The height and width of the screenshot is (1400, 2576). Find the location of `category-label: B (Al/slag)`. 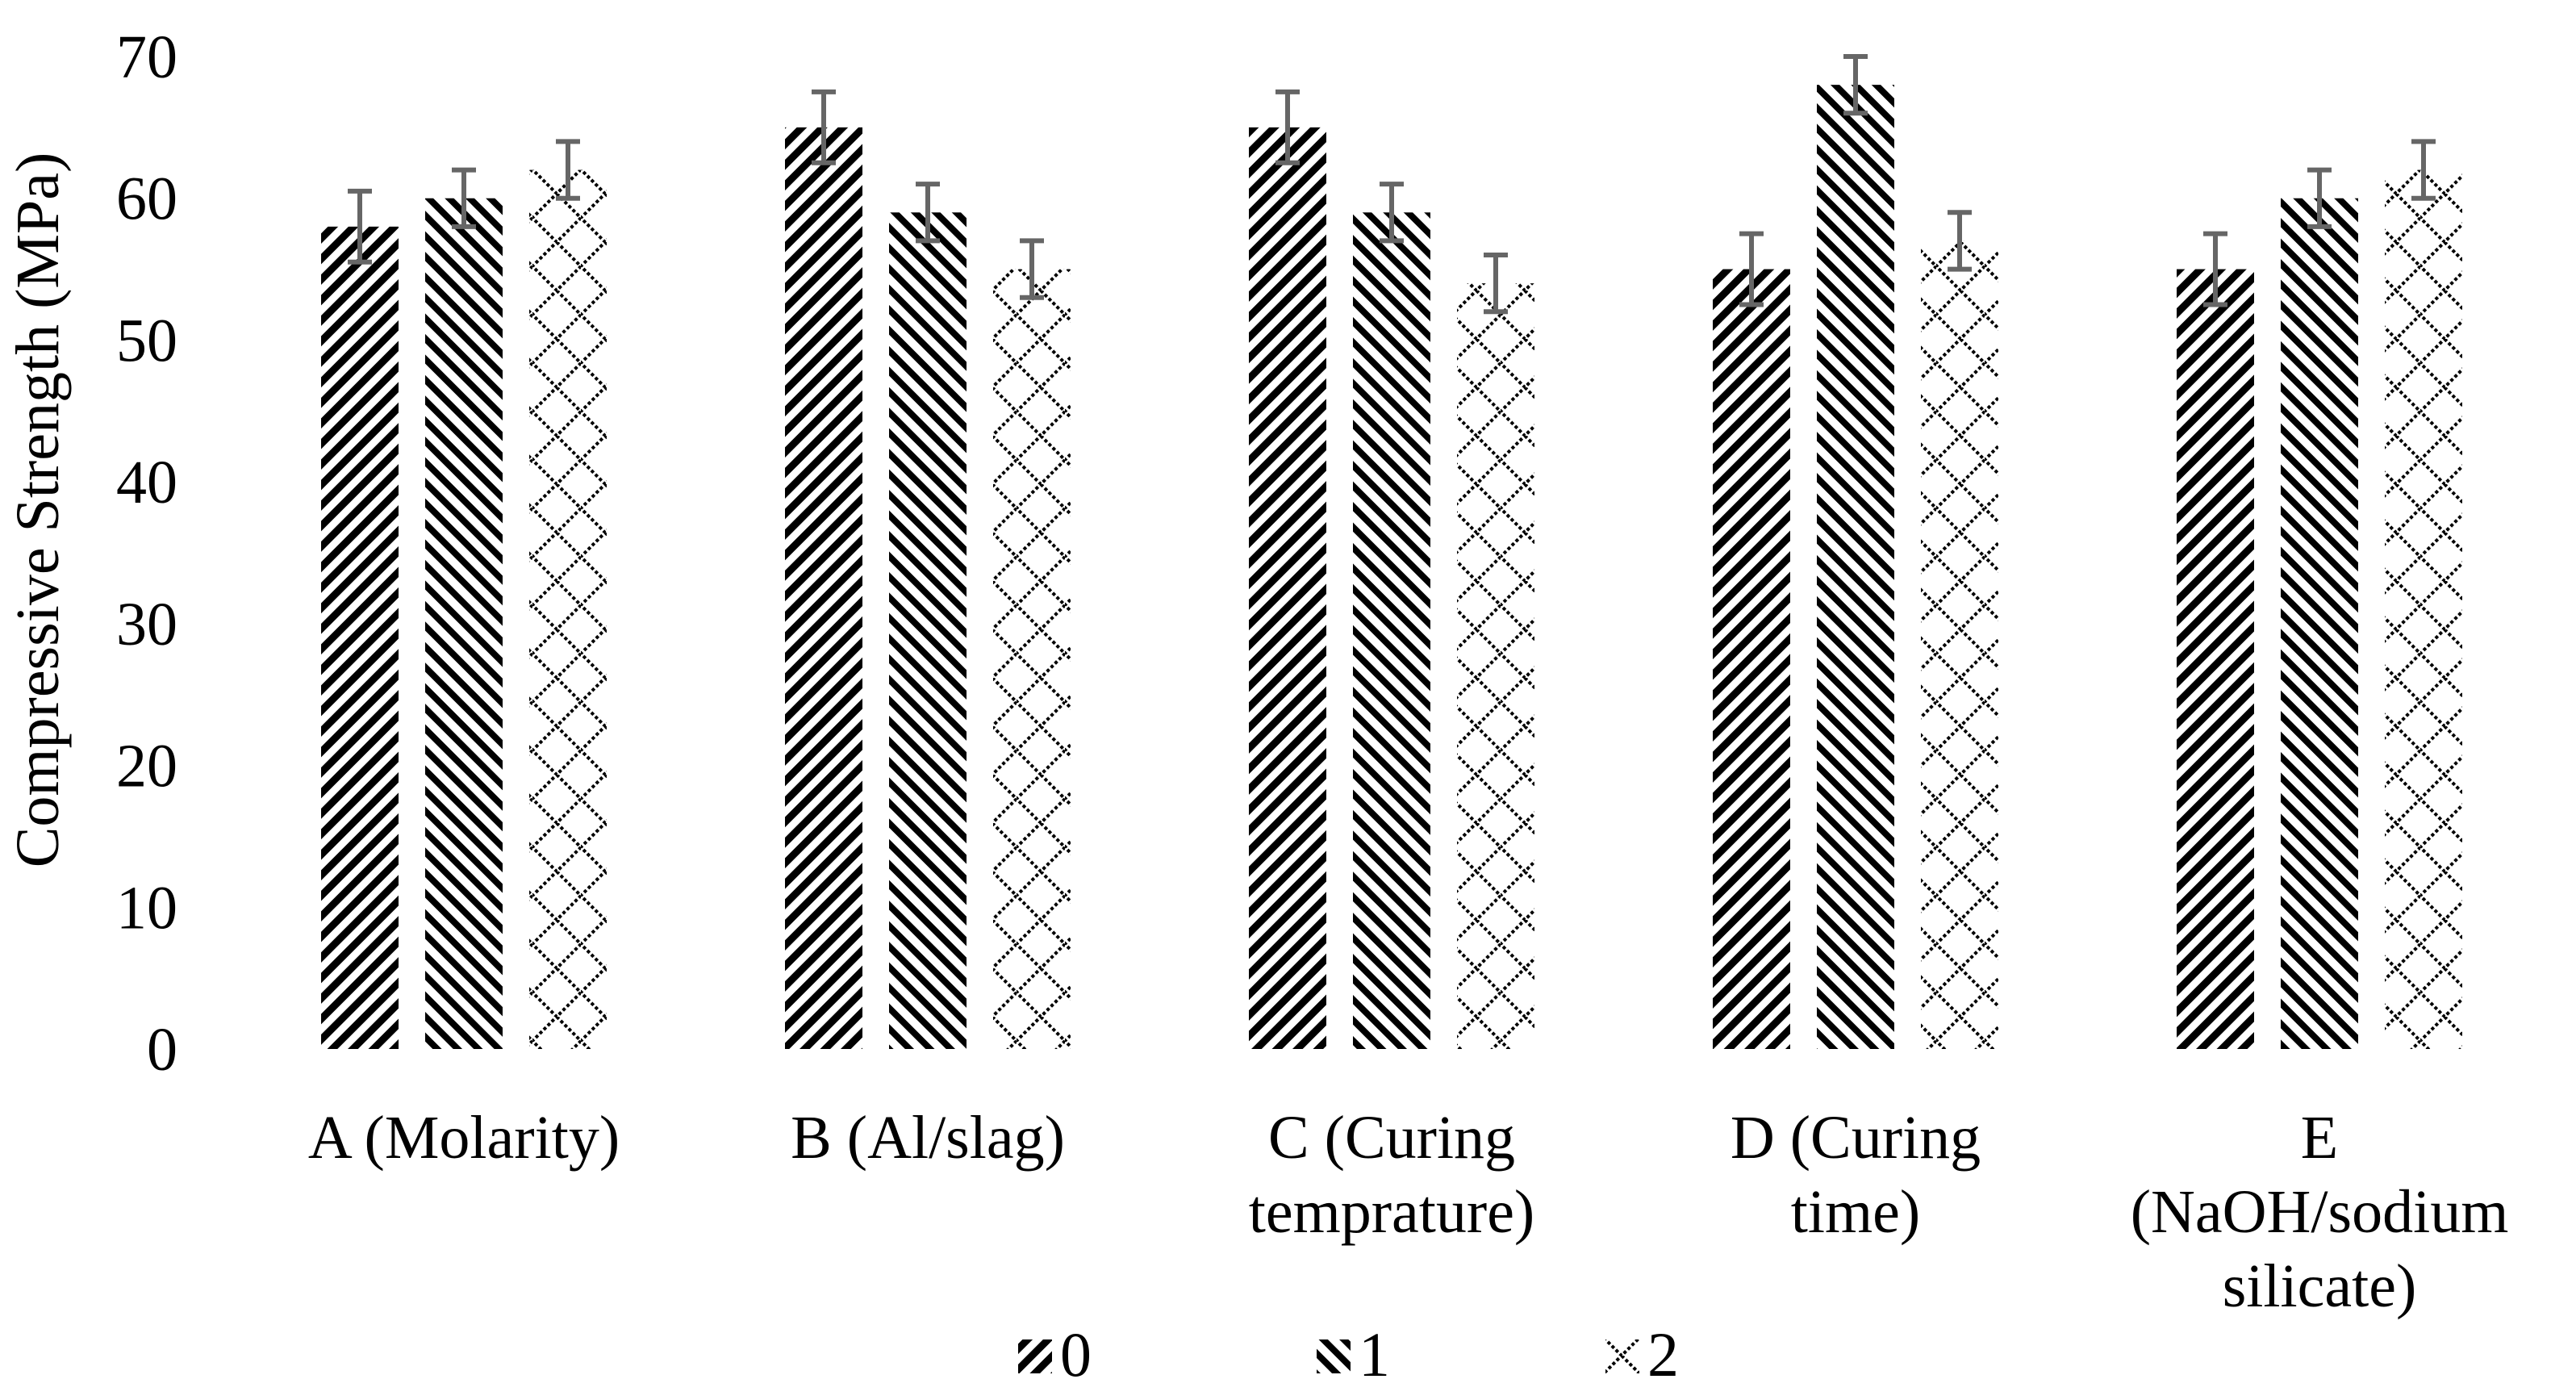

category-label: B (Al/slag) is located at coordinates (928, 1138).